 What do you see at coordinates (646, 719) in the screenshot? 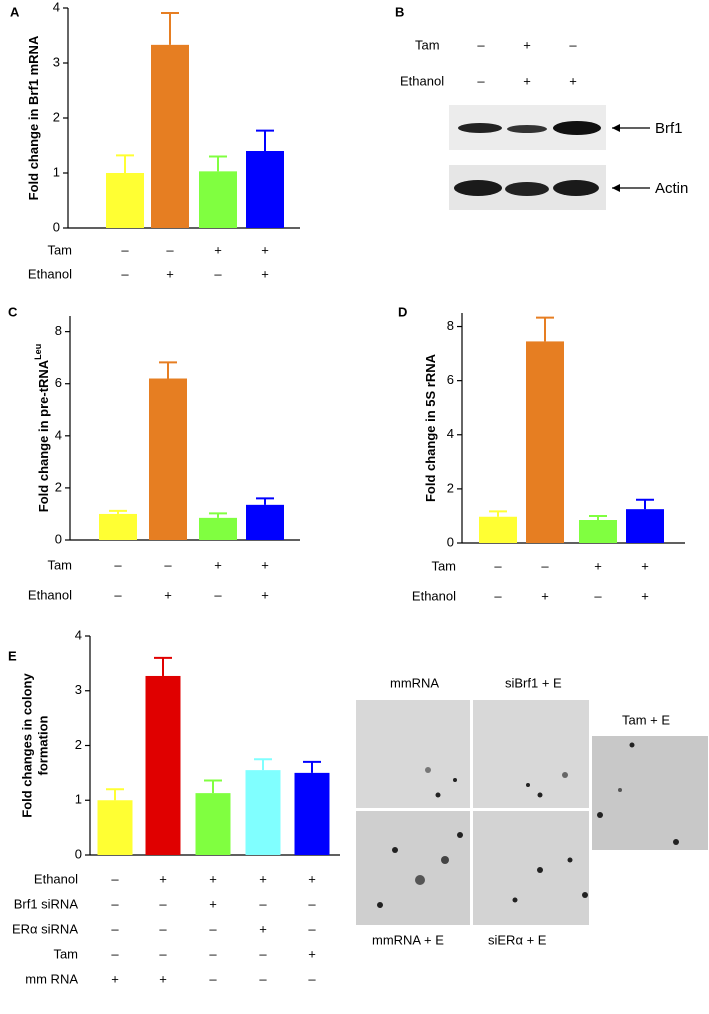
I see `image-label: Tam + E` at bounding box center [646, 719].